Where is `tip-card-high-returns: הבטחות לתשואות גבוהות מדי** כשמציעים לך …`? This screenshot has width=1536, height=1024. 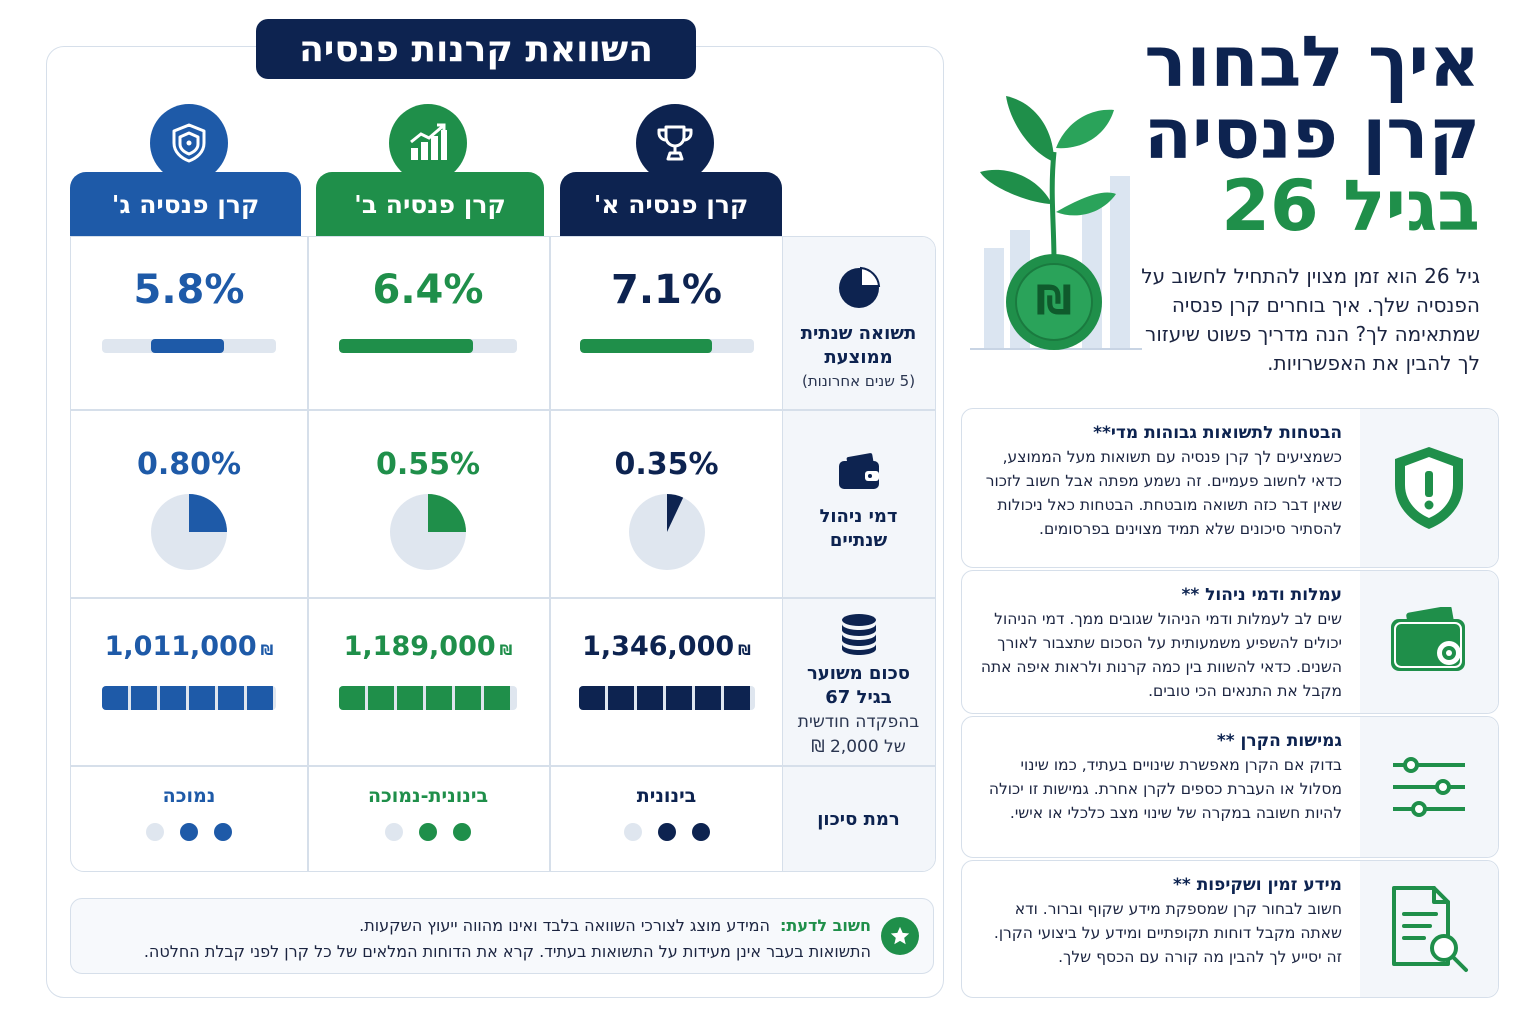
tip-card-high-returns: הבטחות לתשואות גבוהות מדי** כשמציעים לך … is located at coordinates (1230, 488).